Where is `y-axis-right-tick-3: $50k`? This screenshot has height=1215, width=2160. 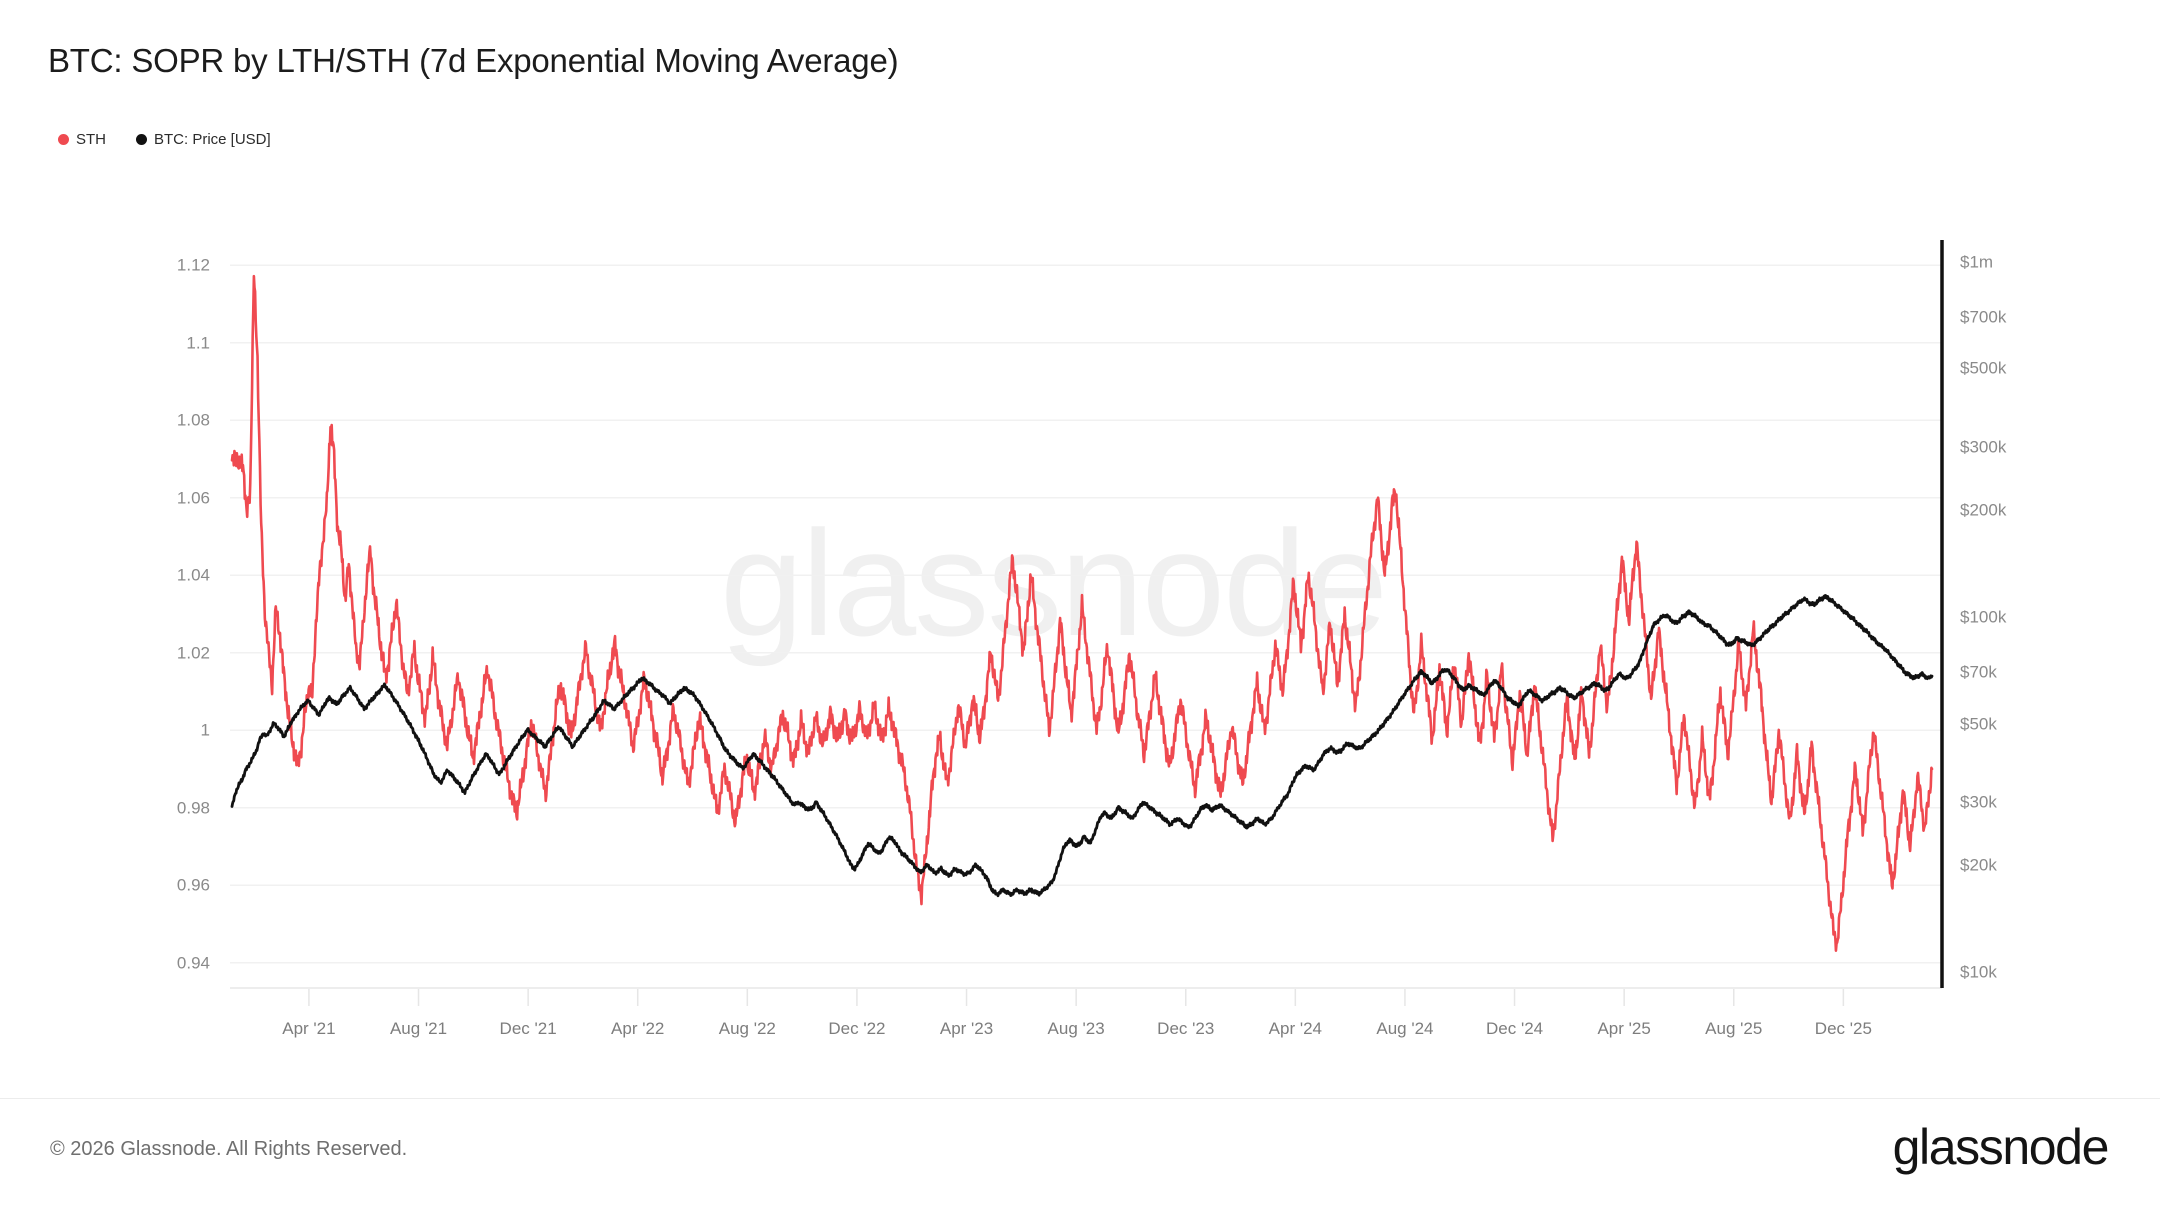 y-axis-right-tick-3: $50k is located at coordinates (1978, 724).